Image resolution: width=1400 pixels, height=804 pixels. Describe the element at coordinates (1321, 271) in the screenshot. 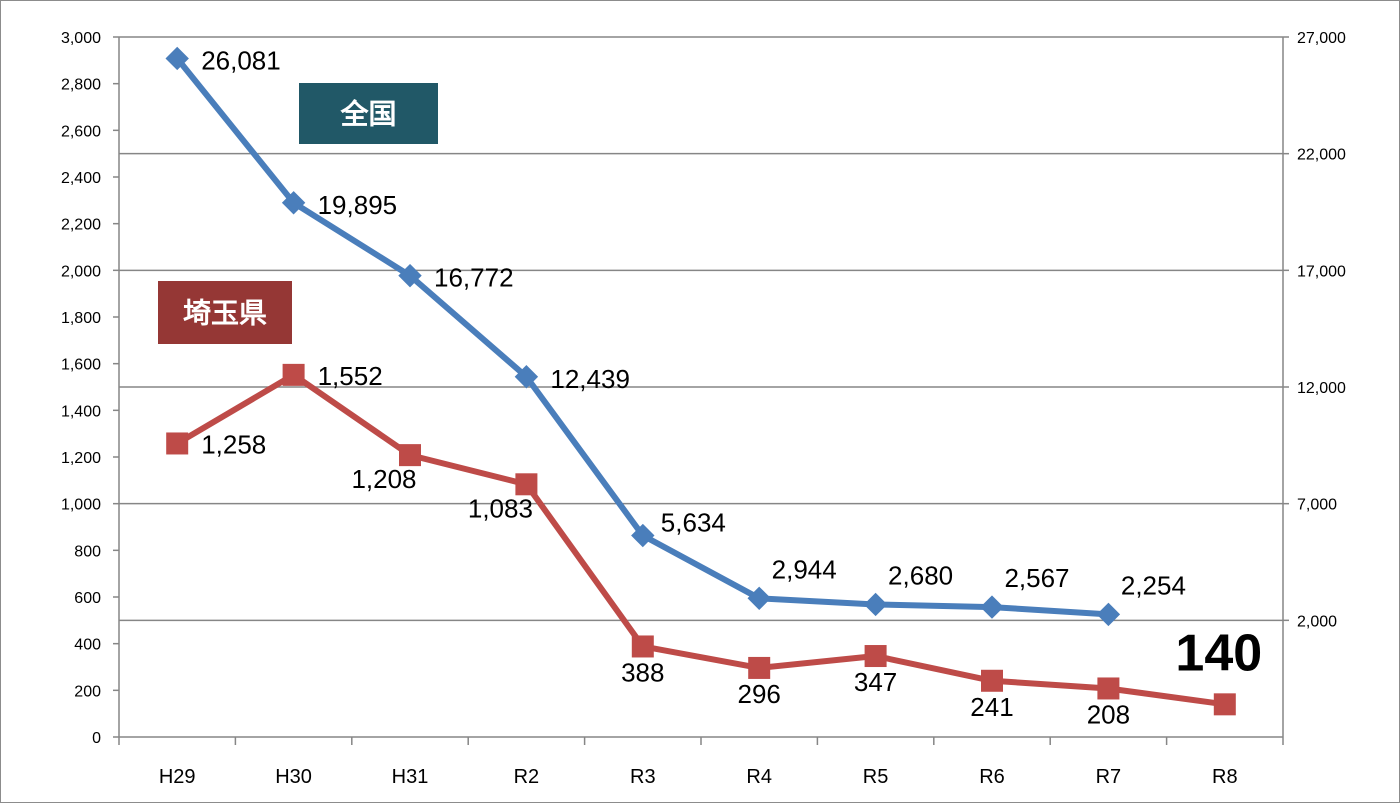

I see `right-axis-tick-label: 17,000` at that location.